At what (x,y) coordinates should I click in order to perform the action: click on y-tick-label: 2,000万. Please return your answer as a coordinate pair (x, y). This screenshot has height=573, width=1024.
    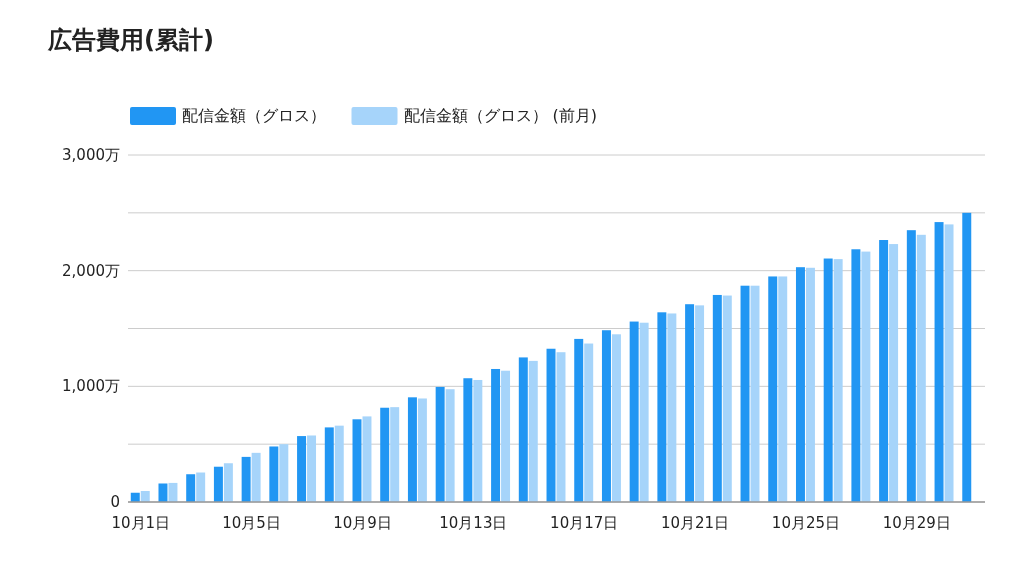
    Looking at the image, I should click on (91, 270).